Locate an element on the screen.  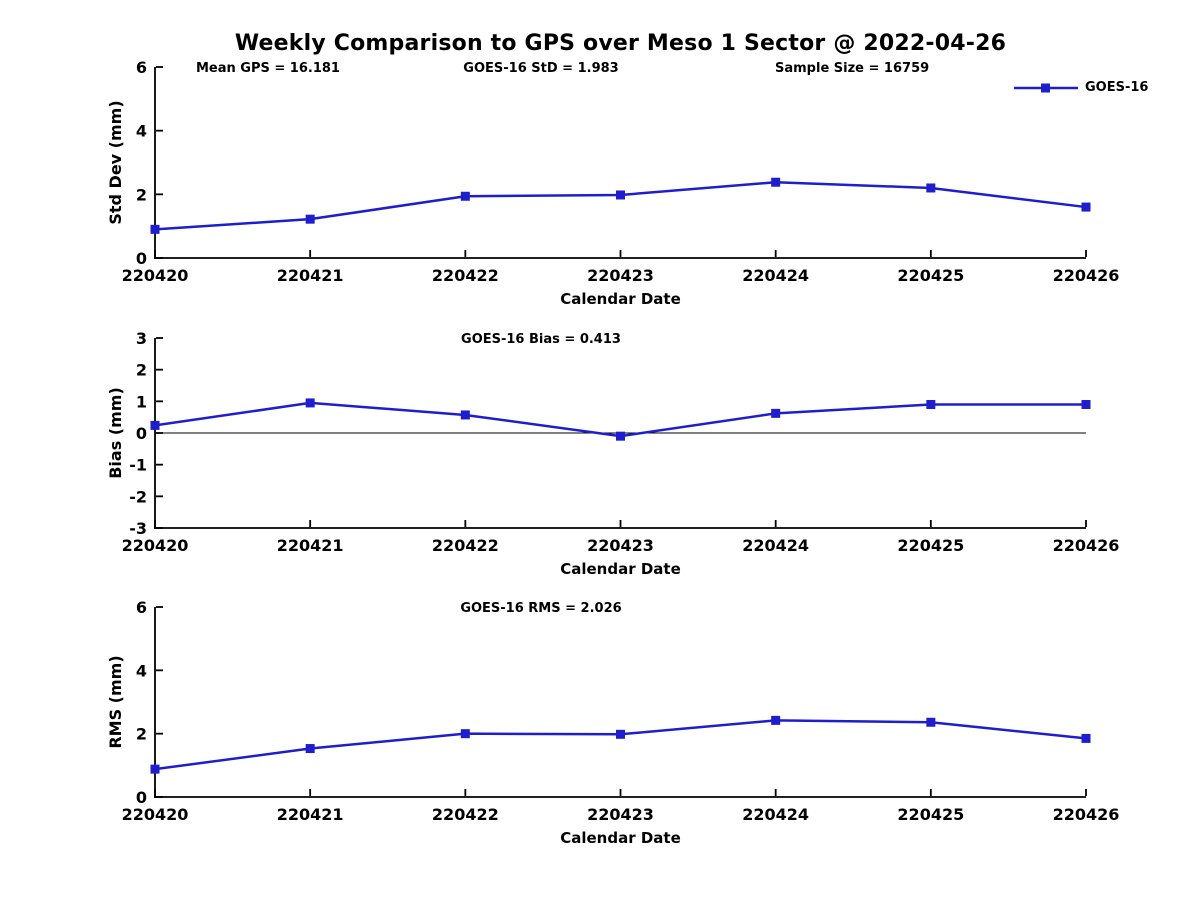
std-dev-data-line is located at coordinates (620, 205).